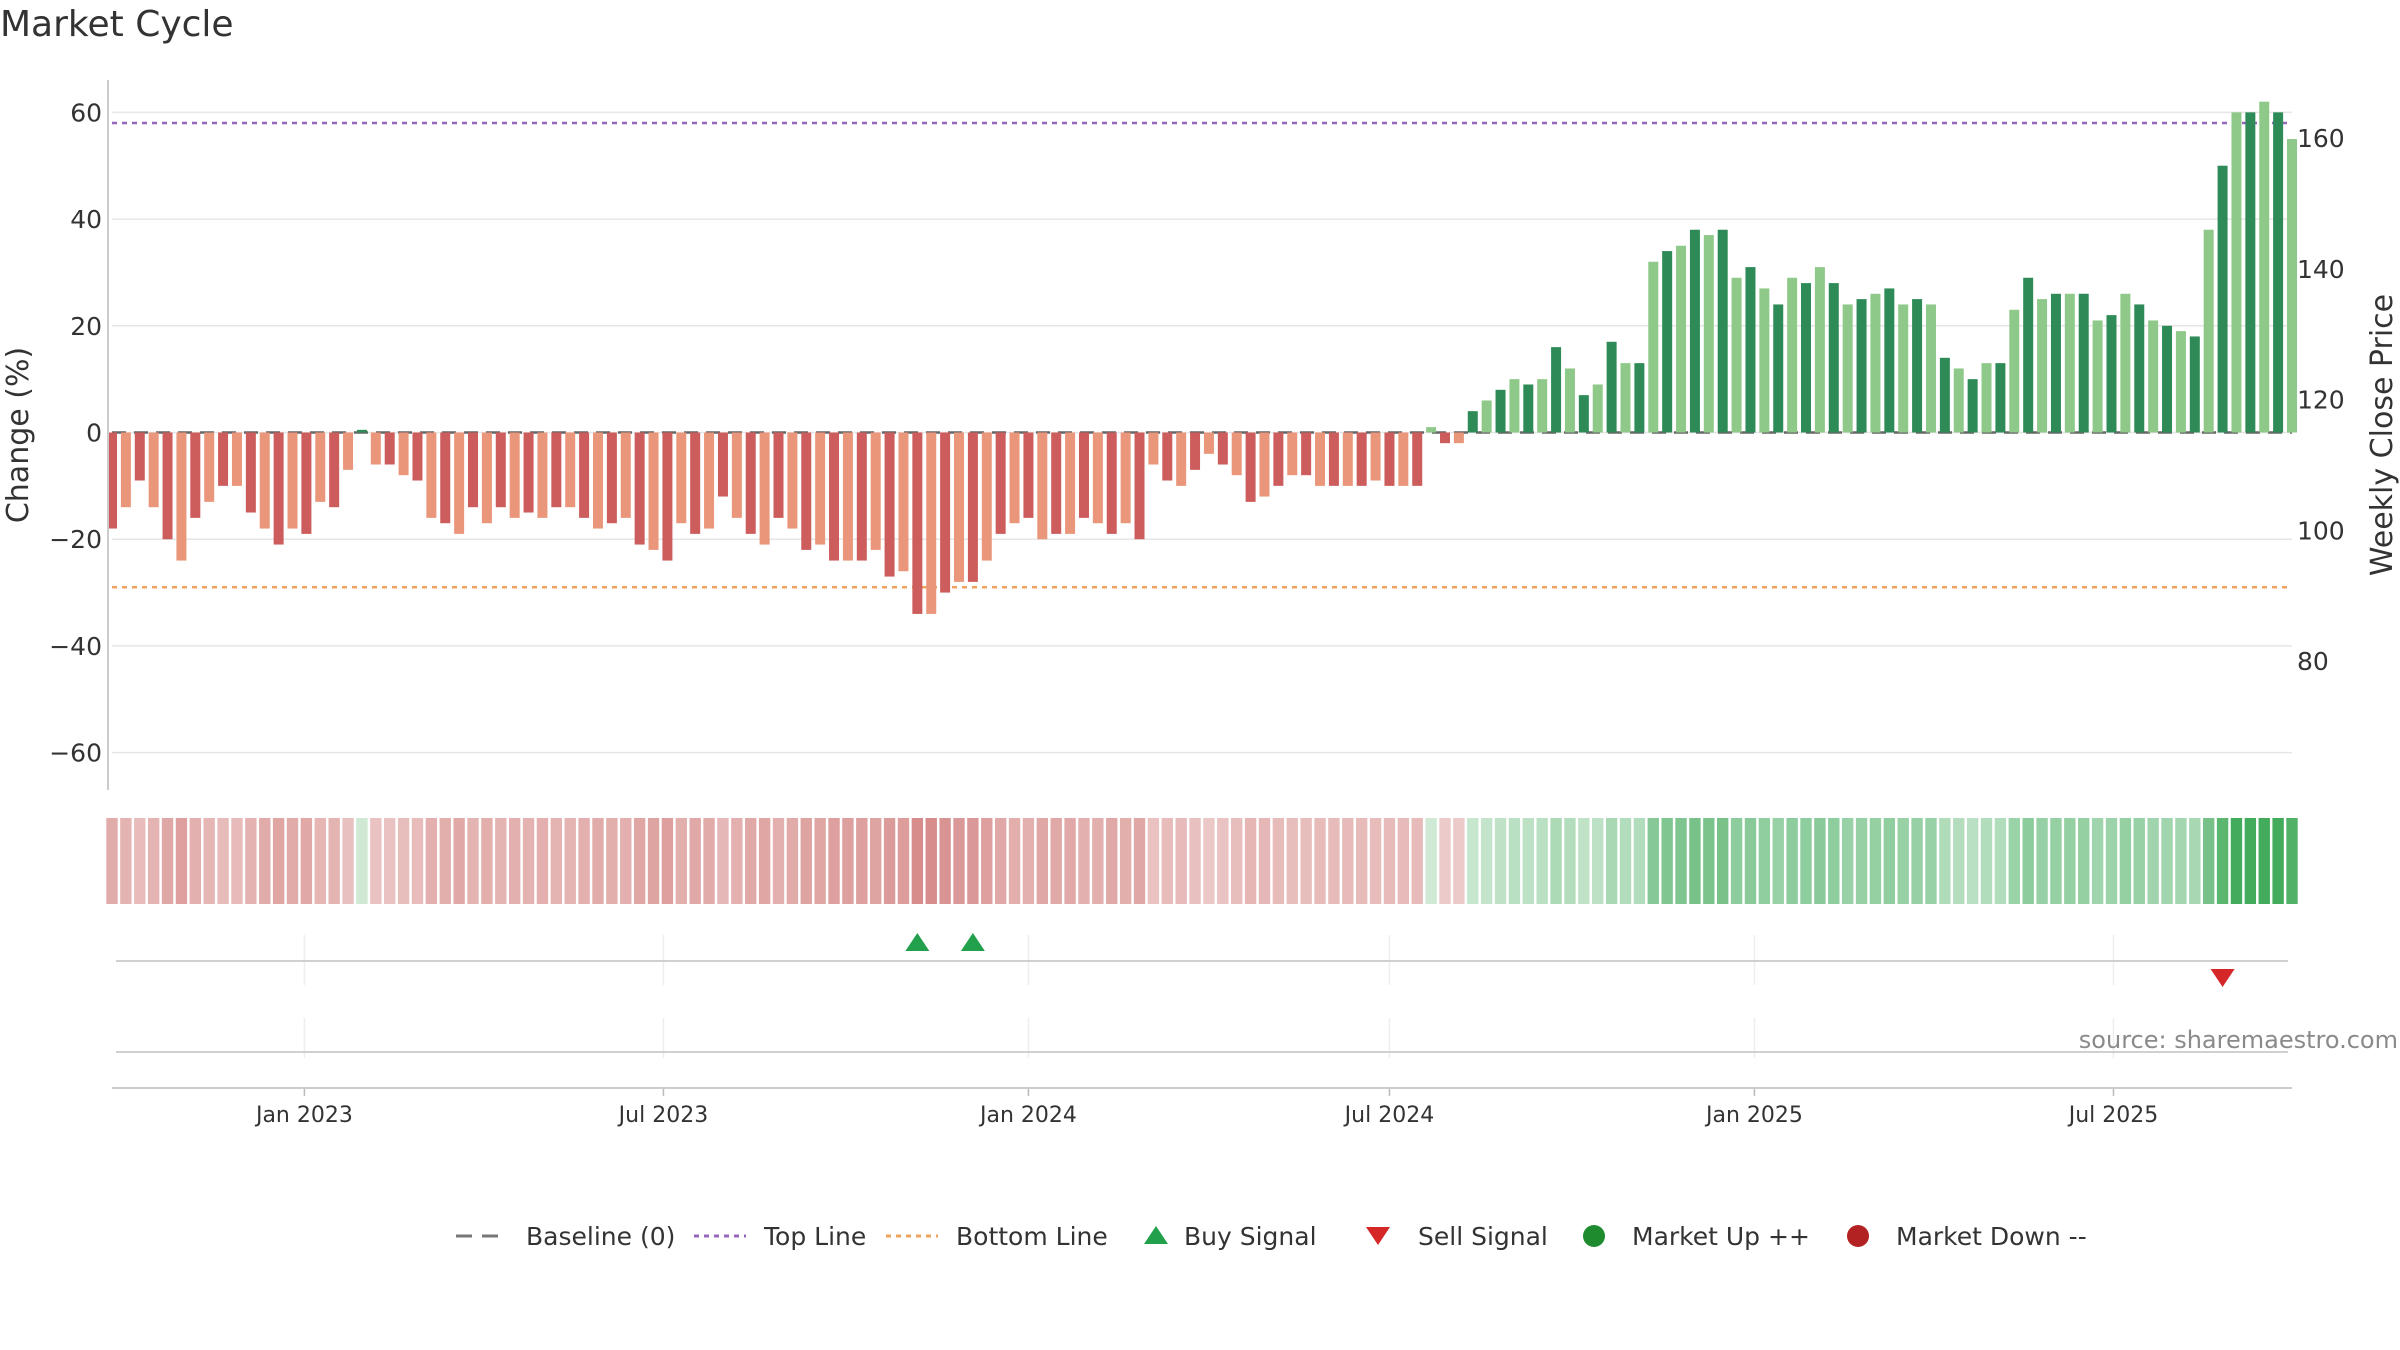 The height and width of the screenshot is (1350, 2400). What do you see at coordinates (1483, 1236) in the screenshot?
I see `legend-label: Sell Signal` at bounding box center [1483, 1236].